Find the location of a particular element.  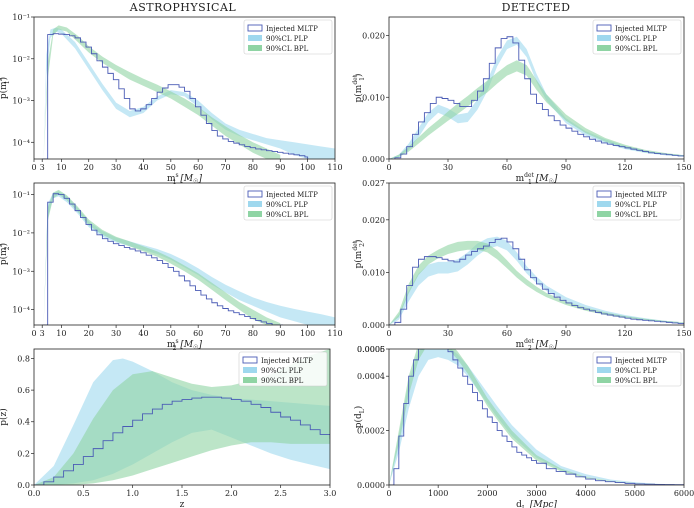

y-tick-label: 0.0005 is located at coordinates (371, 349).